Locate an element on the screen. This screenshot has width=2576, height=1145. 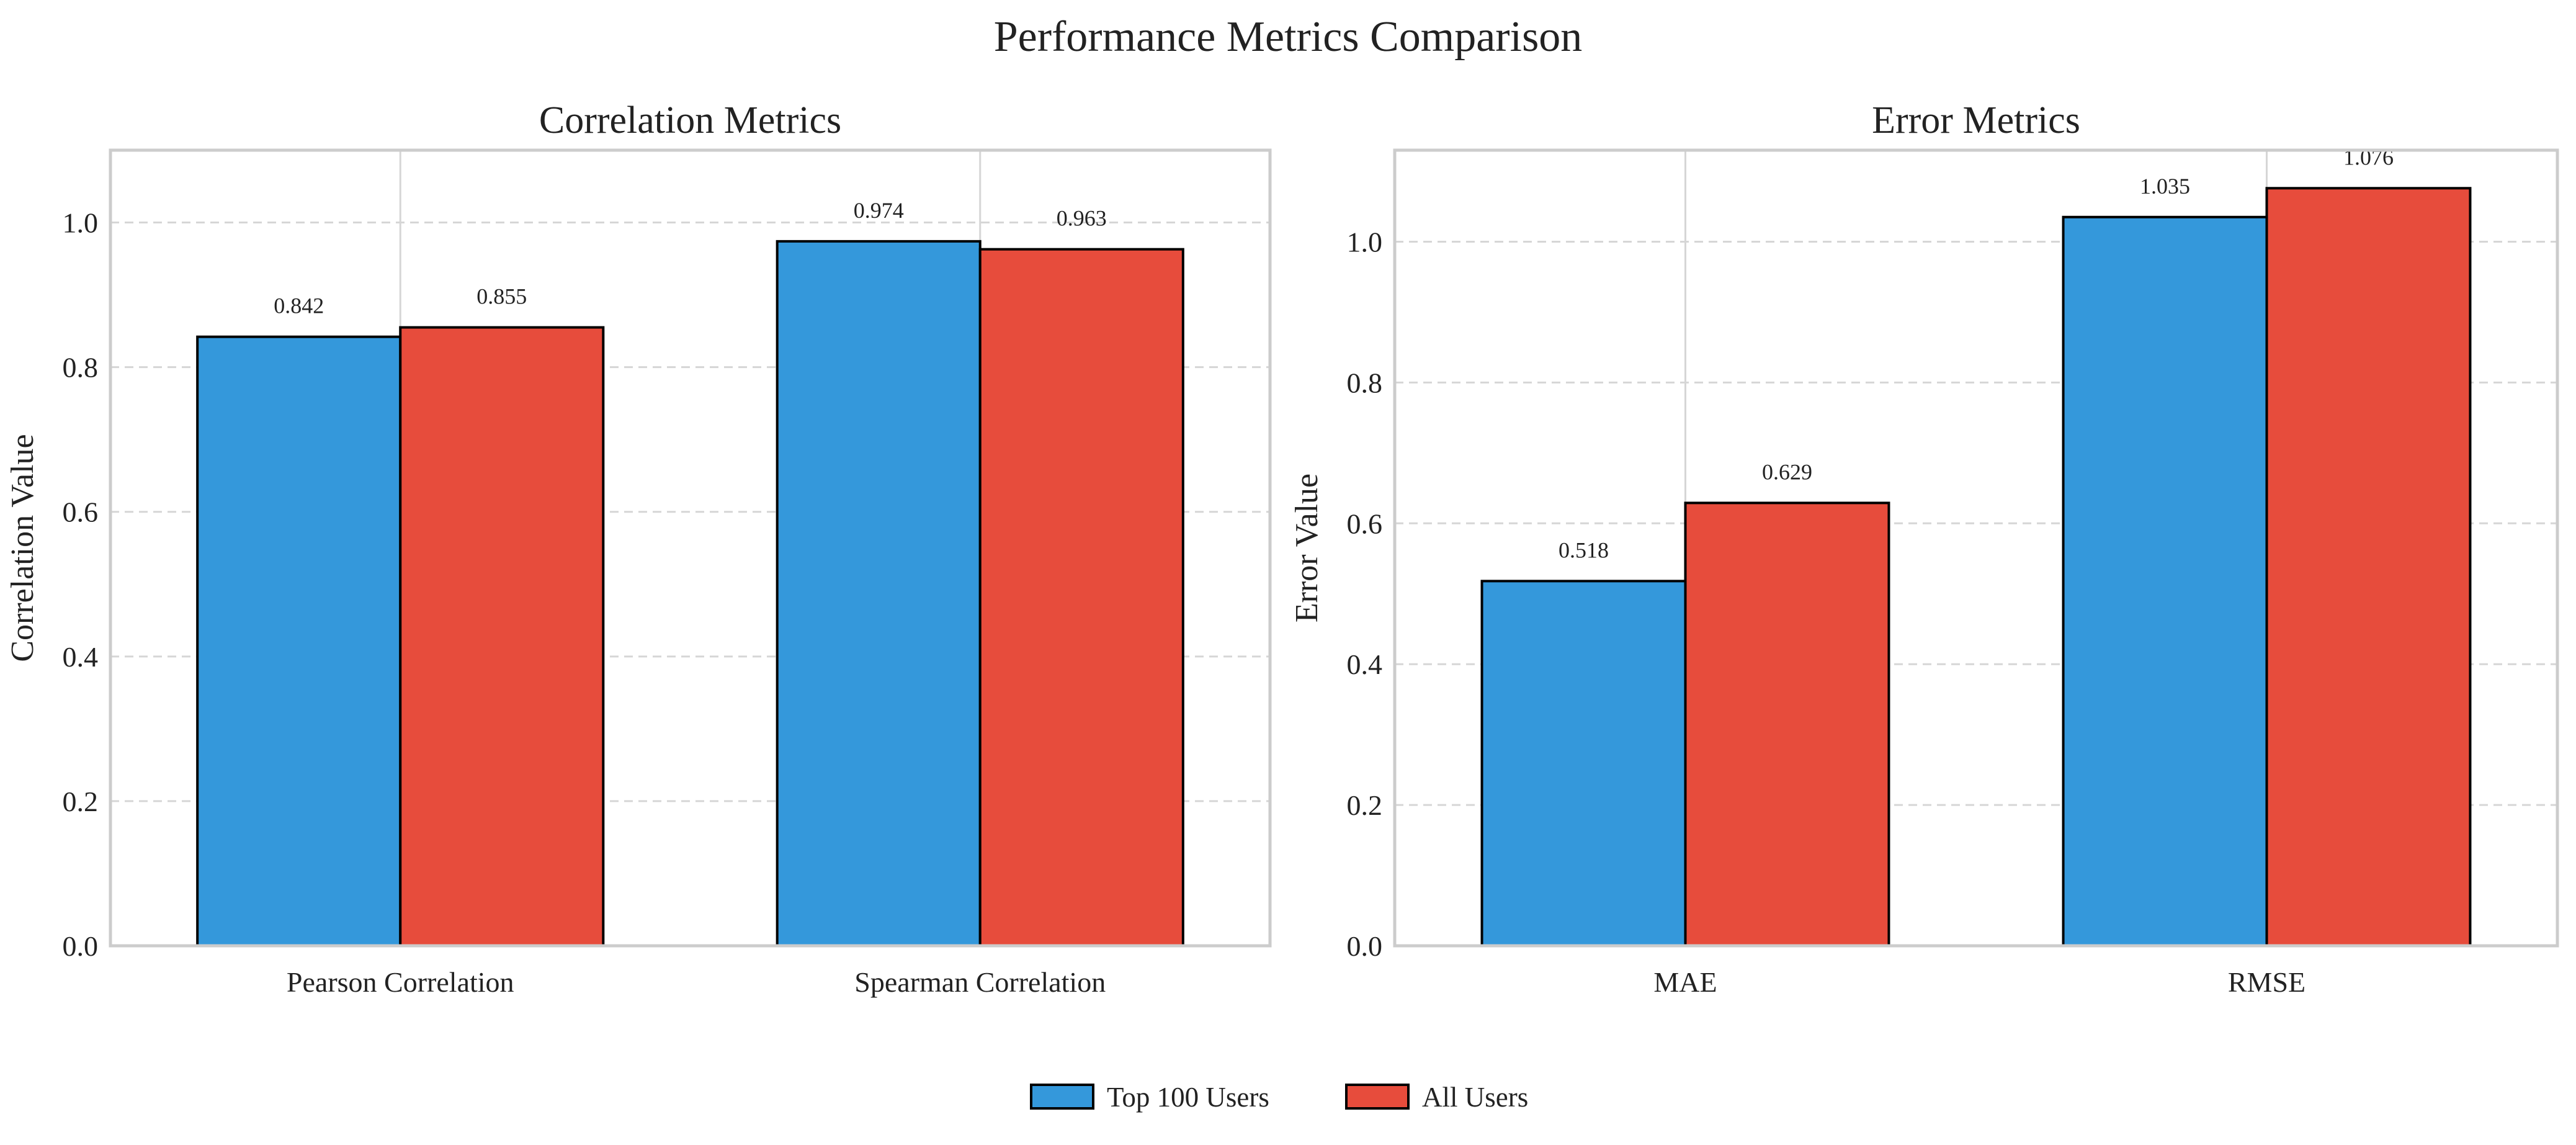
legend: Top 100 Users All Users is located at coordinates (1279, 1098).